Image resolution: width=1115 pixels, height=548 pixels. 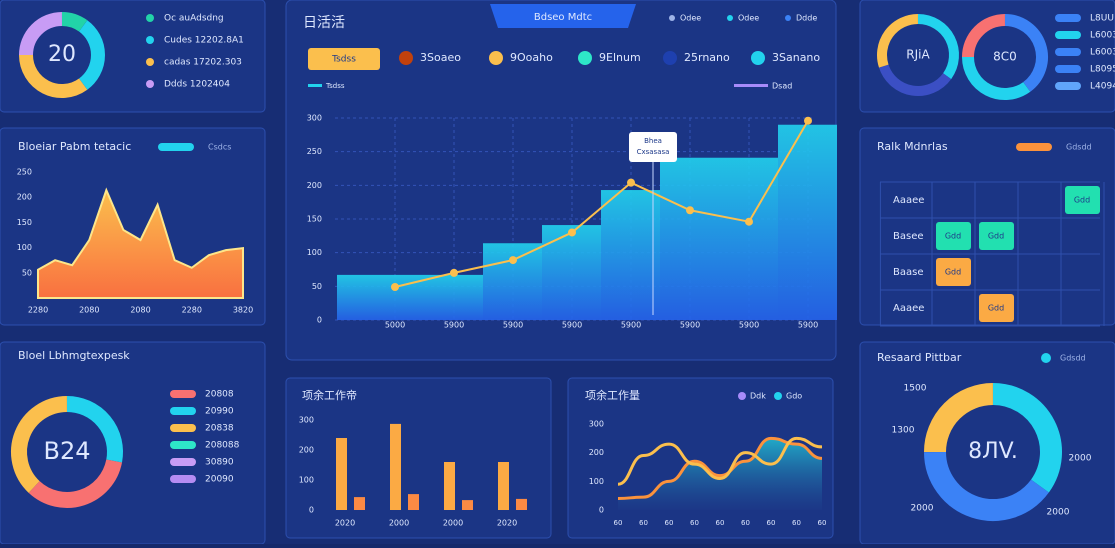 What do you see at coordinates (219, 480) in the screenshot?
I see `legend-label: 20090` at bounding box center [219, 480].